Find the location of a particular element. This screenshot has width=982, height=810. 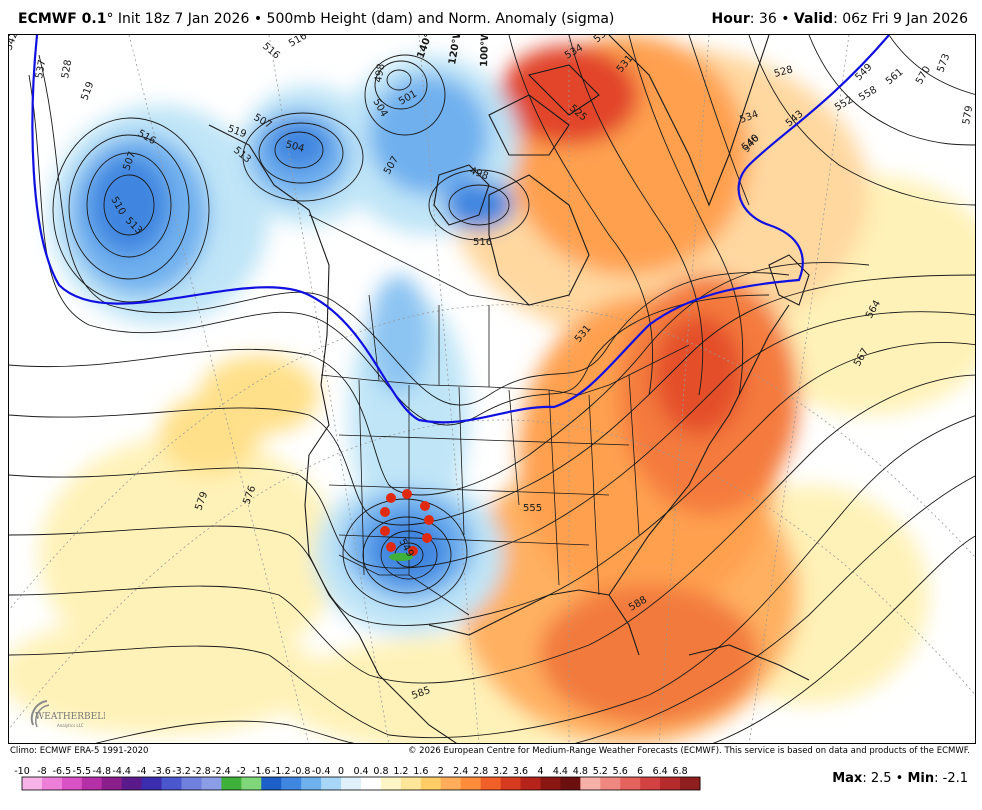

max-min-readout: Max: 2.5 • Min: -2.1 is located at coordinates (900, 778).